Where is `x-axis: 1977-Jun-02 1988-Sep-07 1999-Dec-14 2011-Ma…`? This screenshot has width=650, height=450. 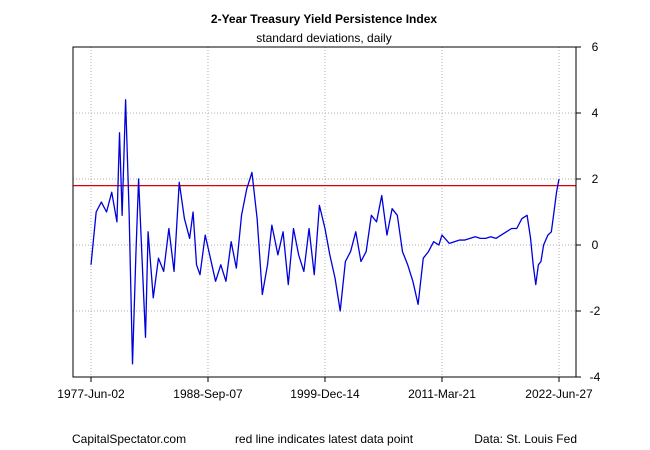
x-axis: 1977-Jun-02 1988-Sep-07 1999-Dec-14 2011-Ma… is located at coordinates (325, 389).